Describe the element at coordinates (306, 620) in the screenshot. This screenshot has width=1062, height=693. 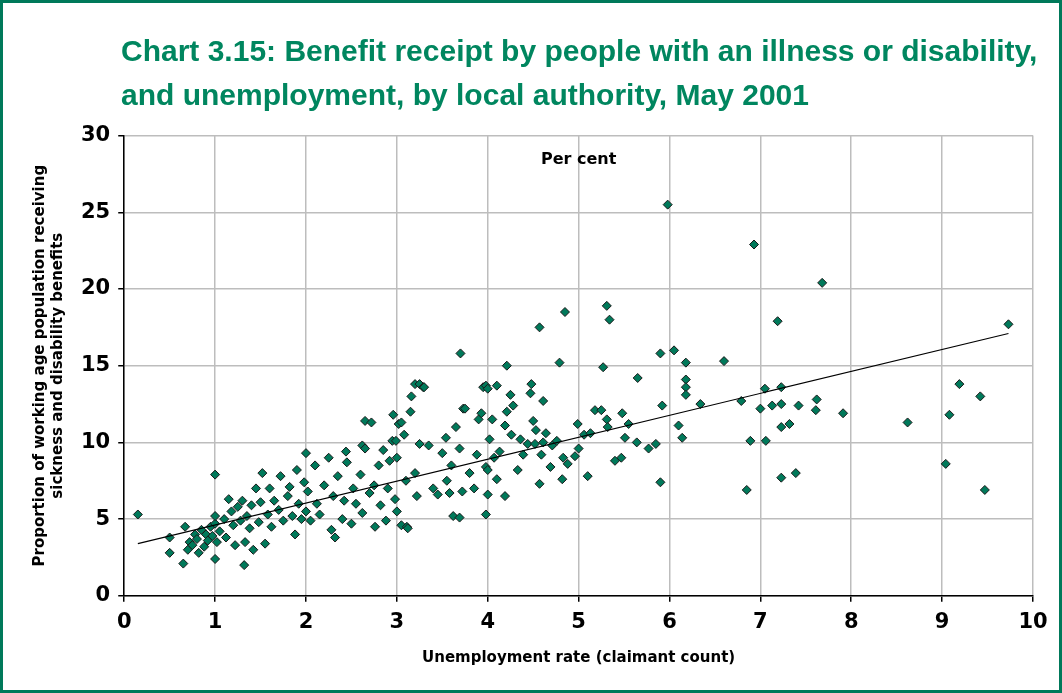
I see `x-tick-label: 2` at that location.